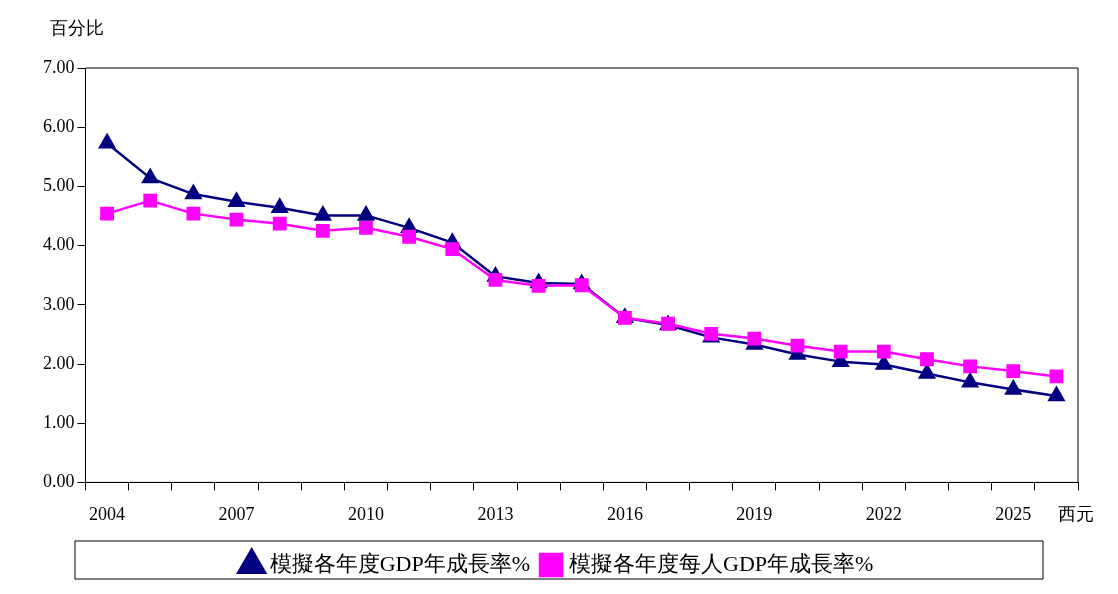  I want to click on y-tick-label: 2.00, so click(59, 362).